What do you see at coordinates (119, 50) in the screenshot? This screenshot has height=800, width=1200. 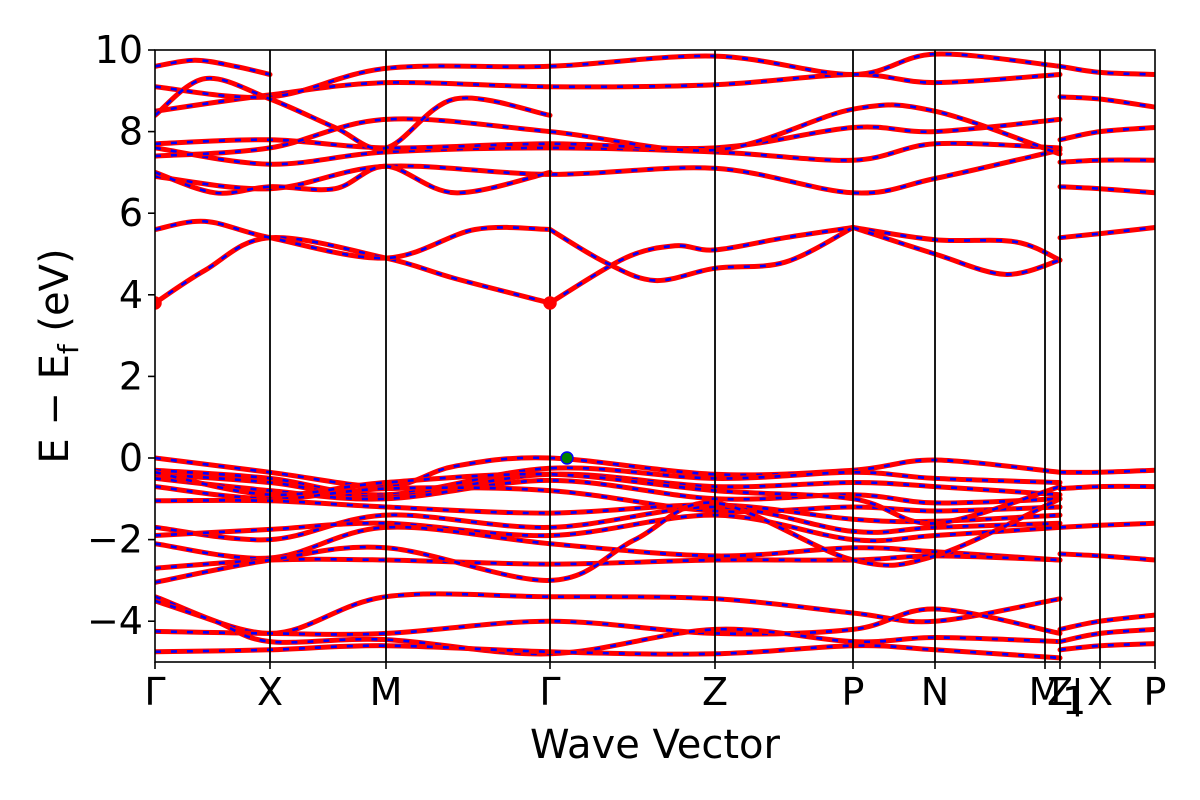 I see `y-tick-label-0: 10` at bounding box center [119, 50].